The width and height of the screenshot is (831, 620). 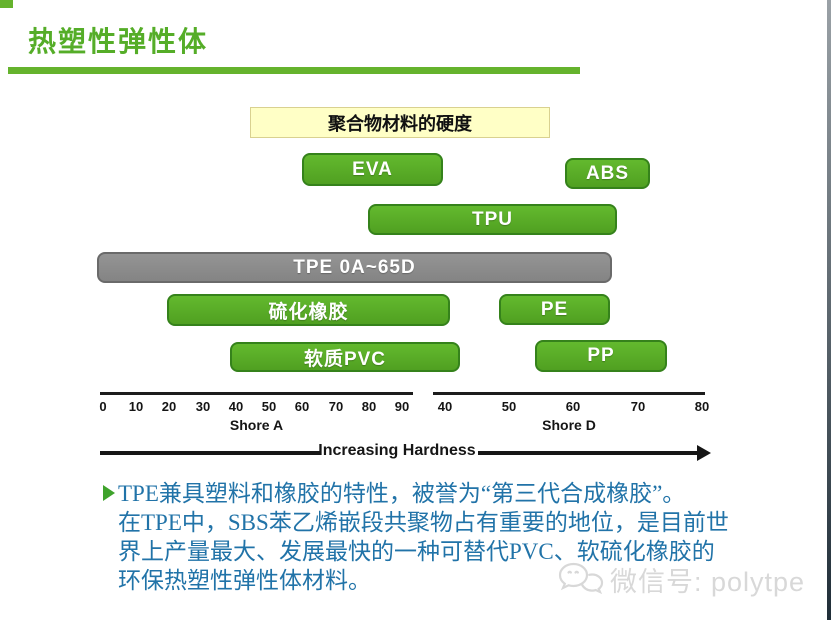 What do you see at coordinates (244, 580) in the screenshot?
I see `paragraph-line: 环保热塑性弹性体材料。` at bounding box center [244, 580].